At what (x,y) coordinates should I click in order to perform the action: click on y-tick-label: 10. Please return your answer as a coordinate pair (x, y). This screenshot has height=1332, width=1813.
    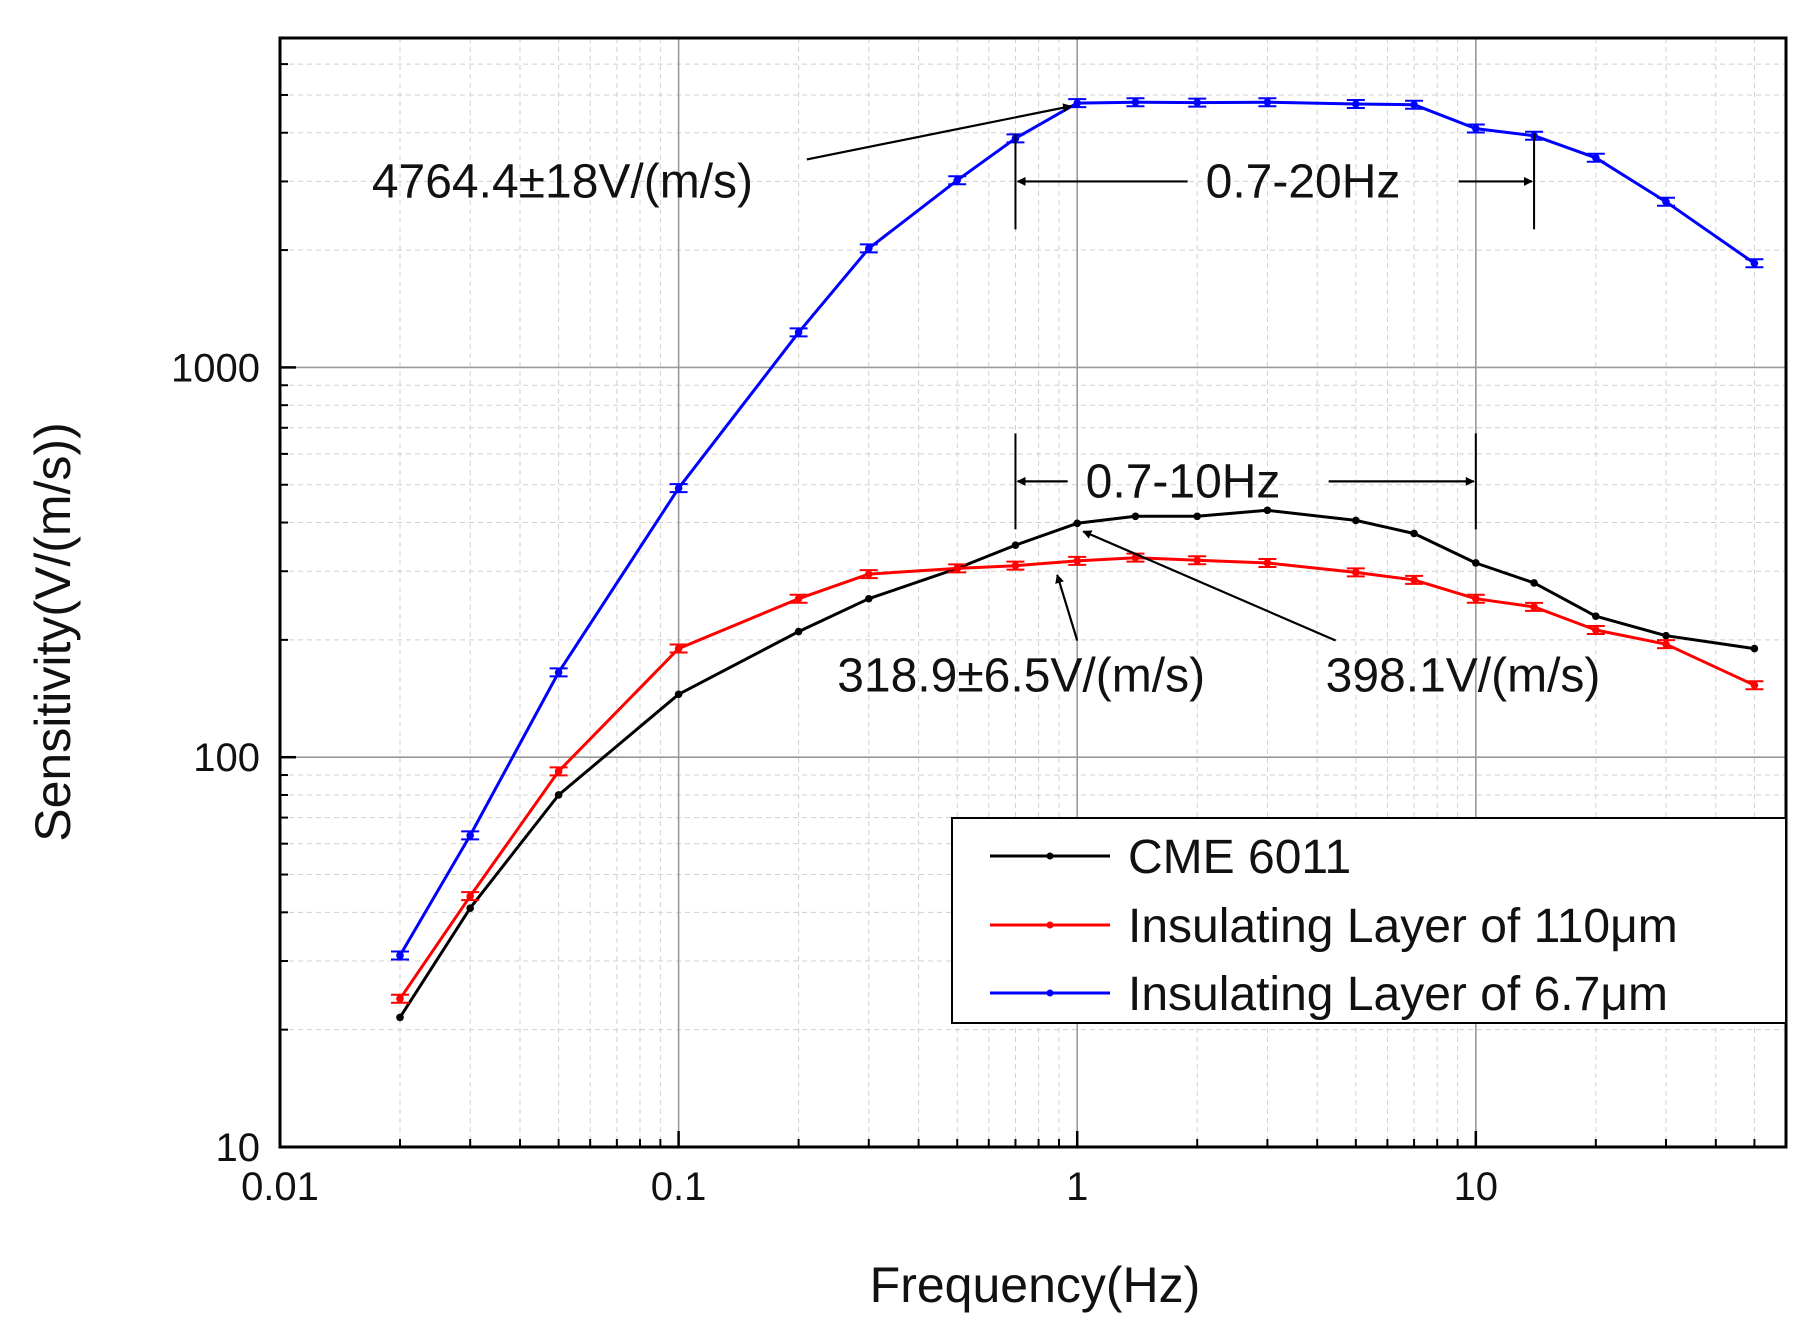
    Looking at the image, I should click on (238, 1148).